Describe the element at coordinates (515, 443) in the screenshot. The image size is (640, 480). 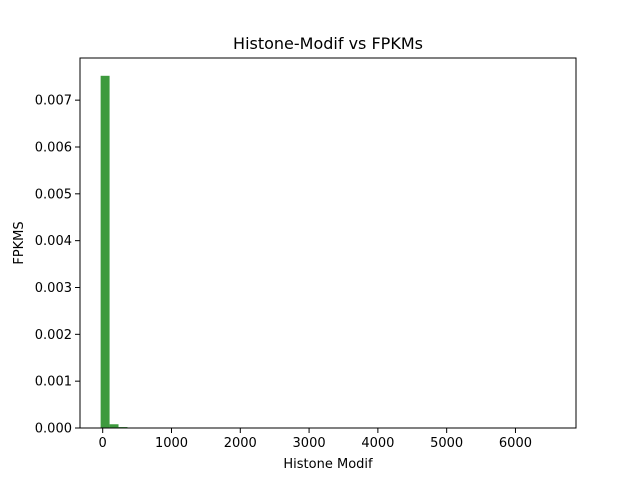
I see `x-tick-label: 6000` at that location.